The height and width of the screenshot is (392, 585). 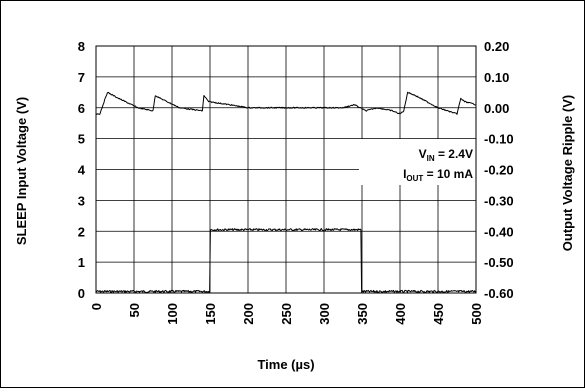 What do you see at coordinates (496, 46) in the screenshot?
I see `y-right-tick-label: 0.20` at bounding box center [496, 46].